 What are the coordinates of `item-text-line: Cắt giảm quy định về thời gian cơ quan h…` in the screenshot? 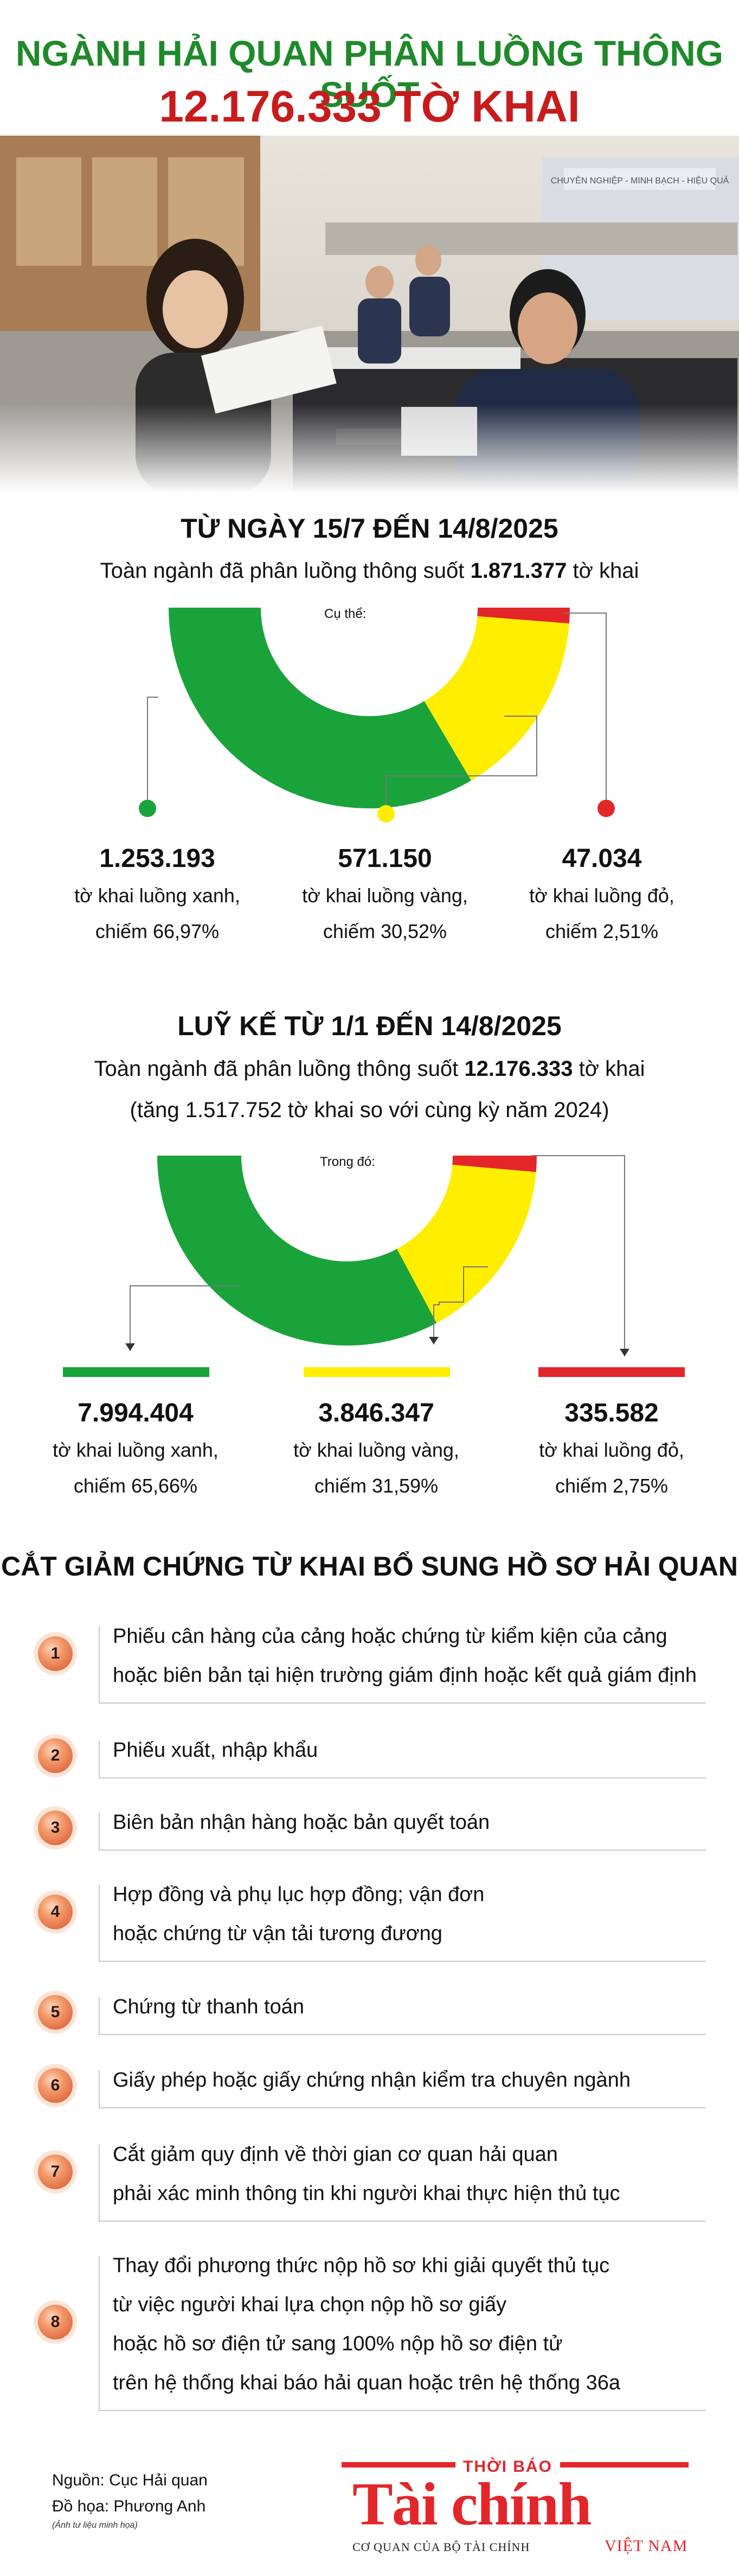 It's located at (335, 2154).